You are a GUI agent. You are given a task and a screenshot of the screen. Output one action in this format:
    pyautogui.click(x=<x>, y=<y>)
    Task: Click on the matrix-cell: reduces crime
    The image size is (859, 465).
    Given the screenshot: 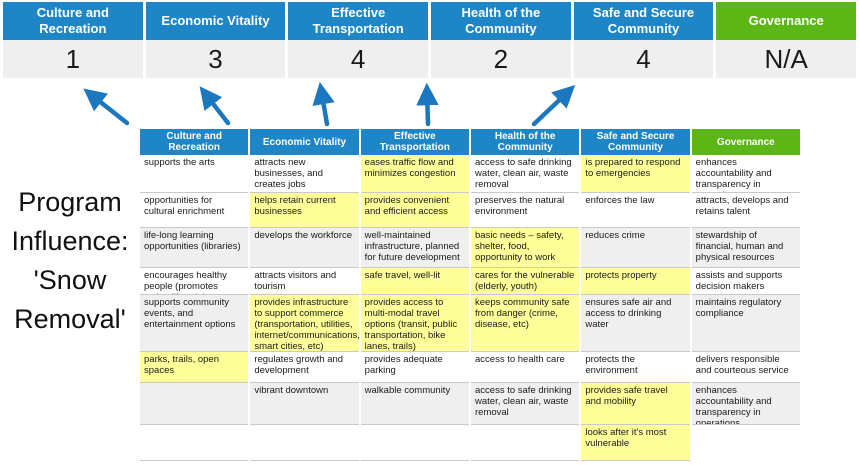 What is the action you would take?
    pyautogui.click(x=635, y=248)
    